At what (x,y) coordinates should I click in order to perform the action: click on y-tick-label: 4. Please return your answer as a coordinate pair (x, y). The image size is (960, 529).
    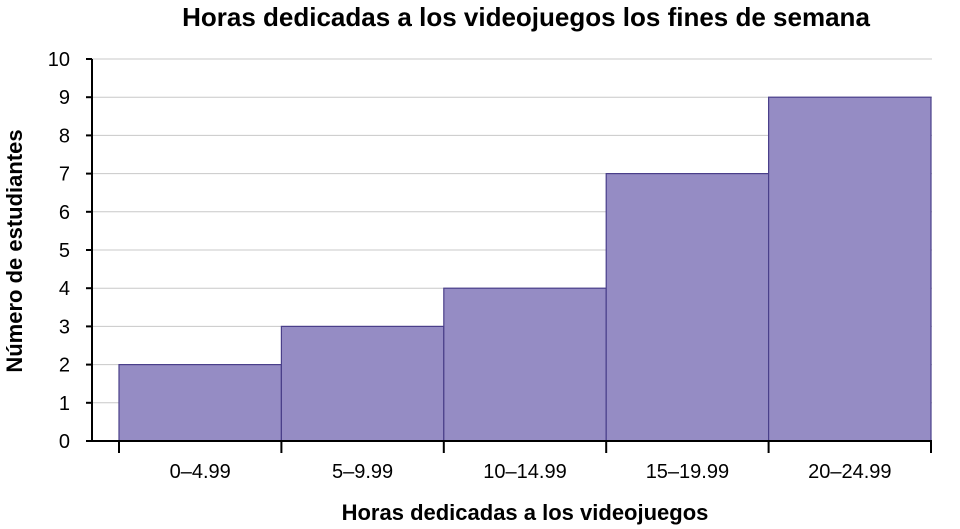
    Looking at the image, I should click on (64, 289).